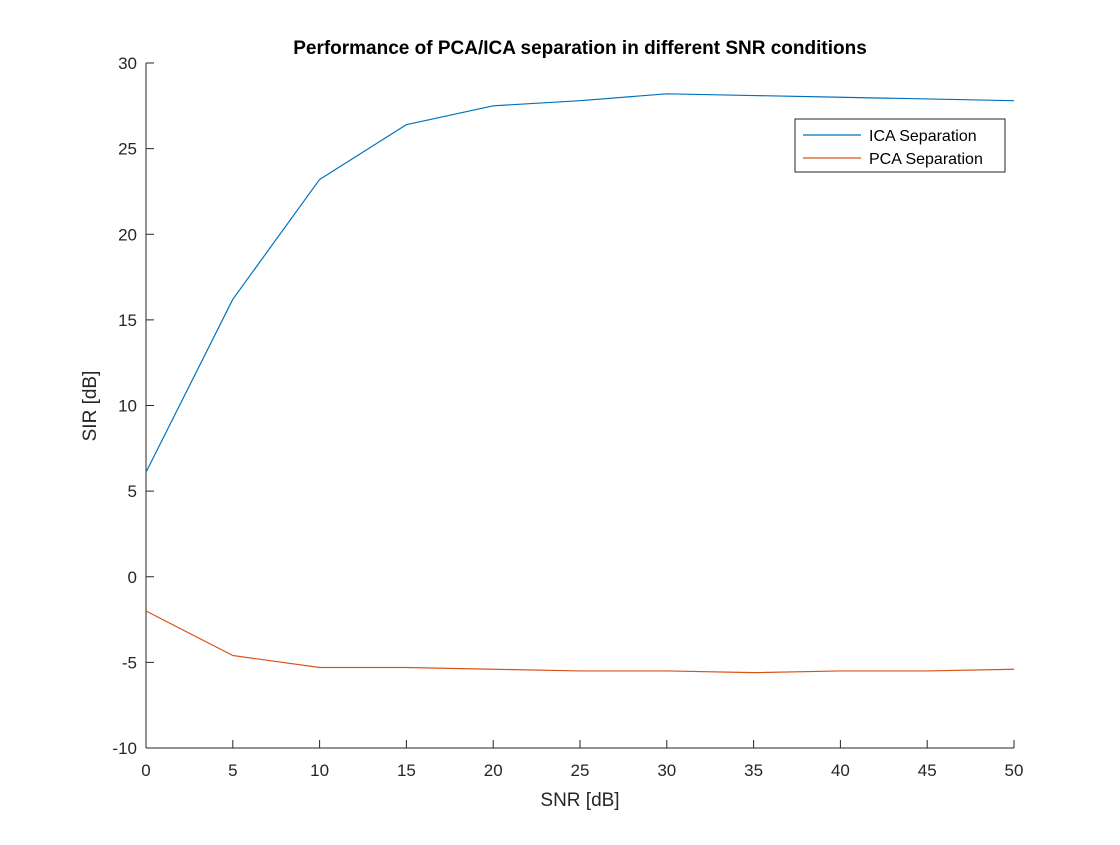 Image resolution: width=1120 pixels, height=845 pixels. I want to click on x-tick-label: 50, so click(1014, 770).